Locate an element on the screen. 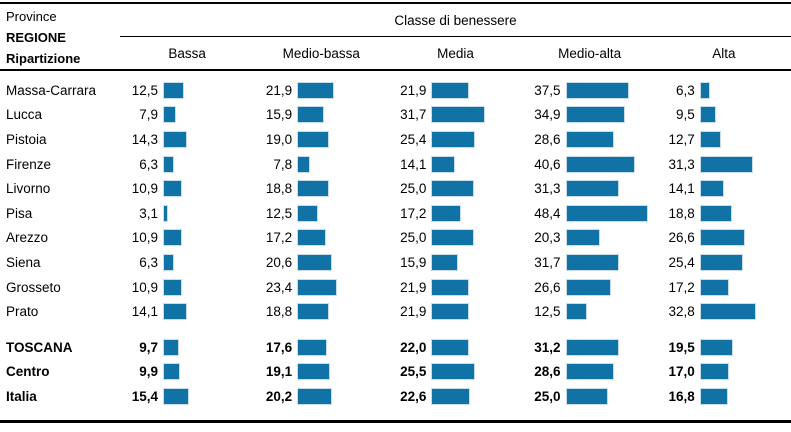 The width and height of the screenshot is (791, 432). row-label: Massa-Carrara is located at coordinates (51, 90).